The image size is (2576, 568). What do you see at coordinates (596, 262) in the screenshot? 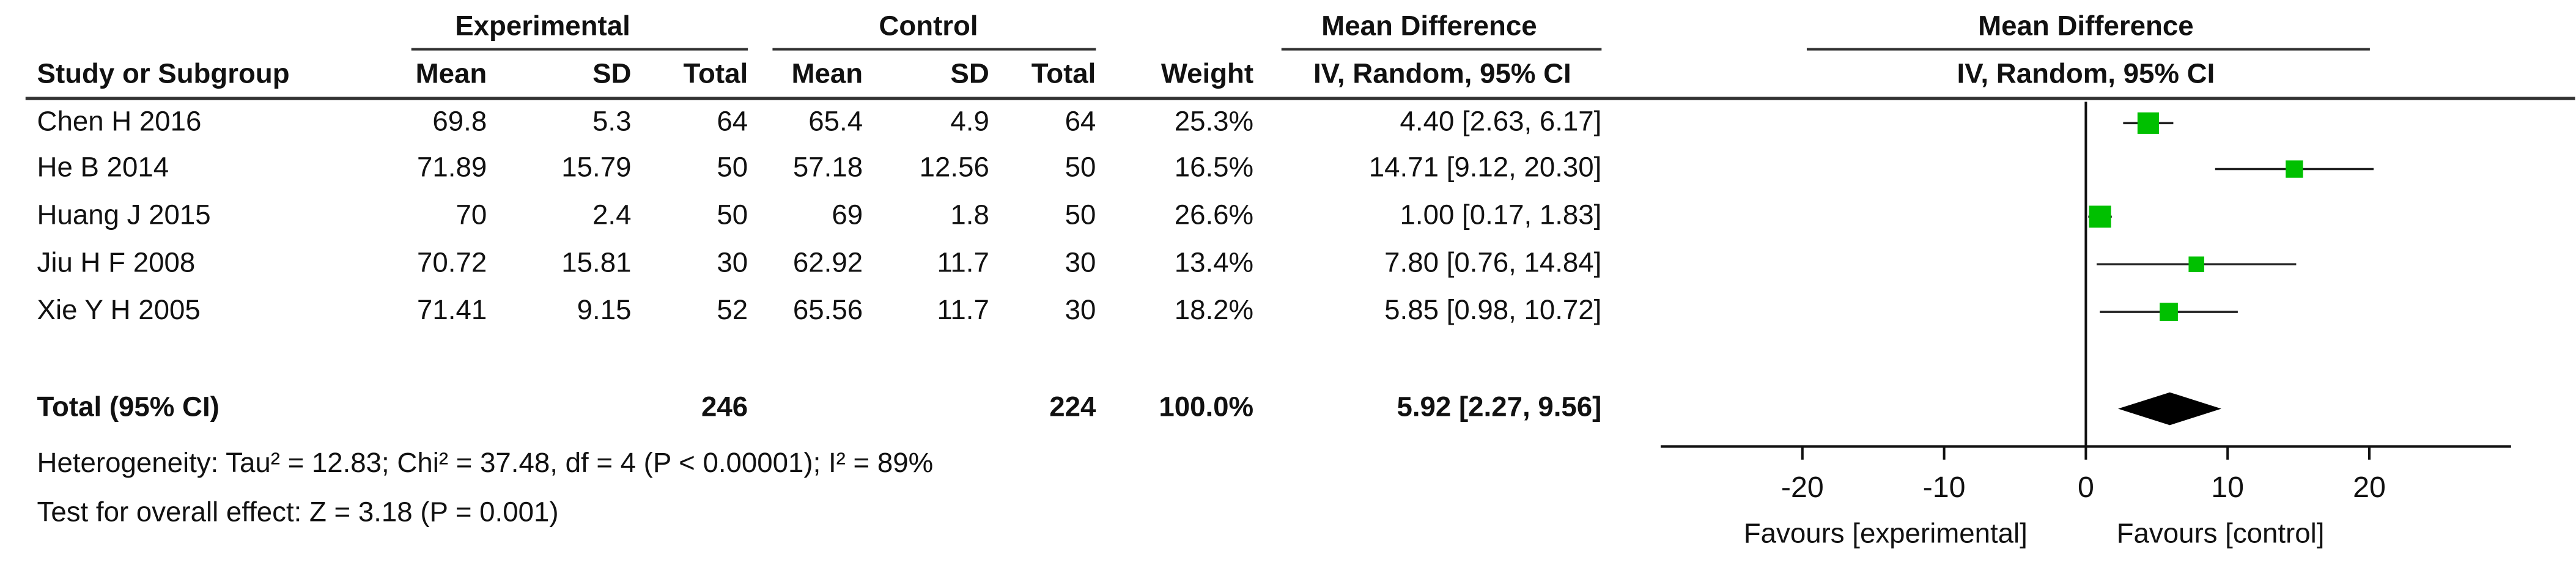
I see `table-cell: 15.81` at bounding box center [596, 262].